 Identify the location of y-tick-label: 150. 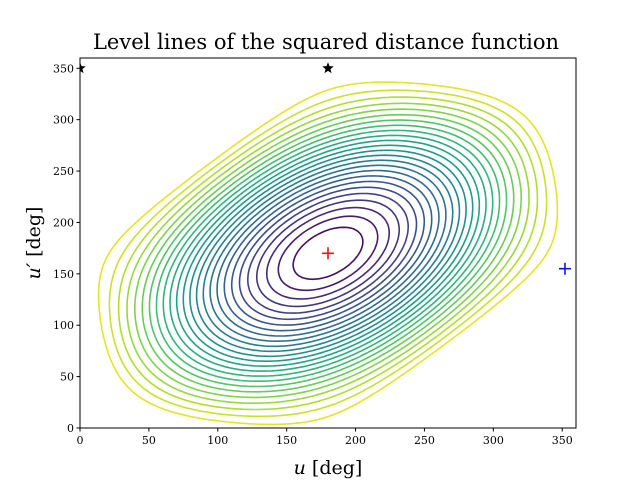
(63, 274).